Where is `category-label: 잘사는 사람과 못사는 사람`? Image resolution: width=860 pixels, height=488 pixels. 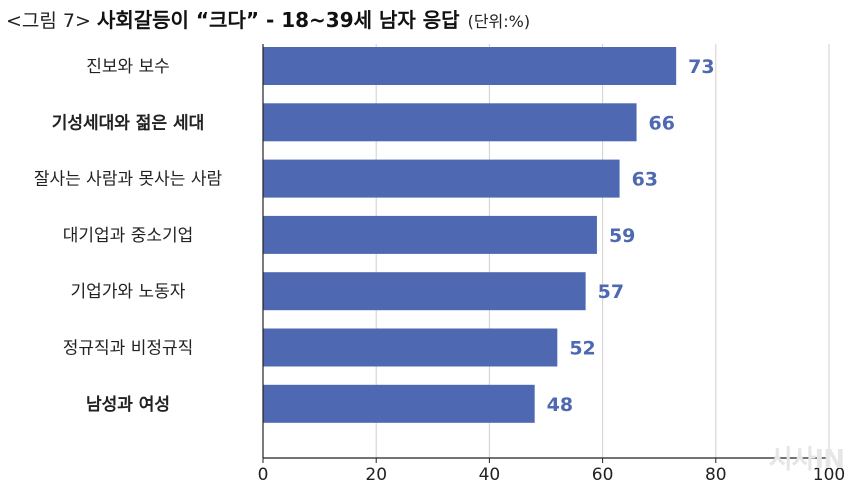
category-label: 잘사는 사람과 못사는 사람 is located at coordinates (128, 180).